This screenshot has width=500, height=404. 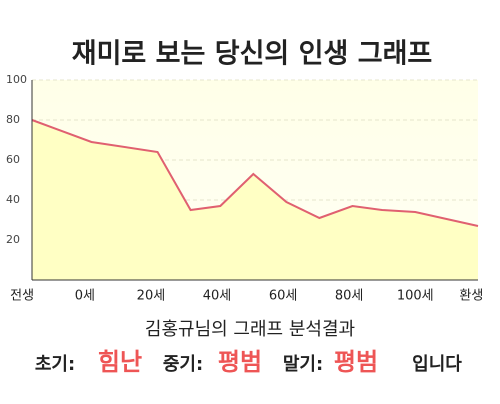 I want to click on x-tick-label: 100세, so click(x=415, y=296).